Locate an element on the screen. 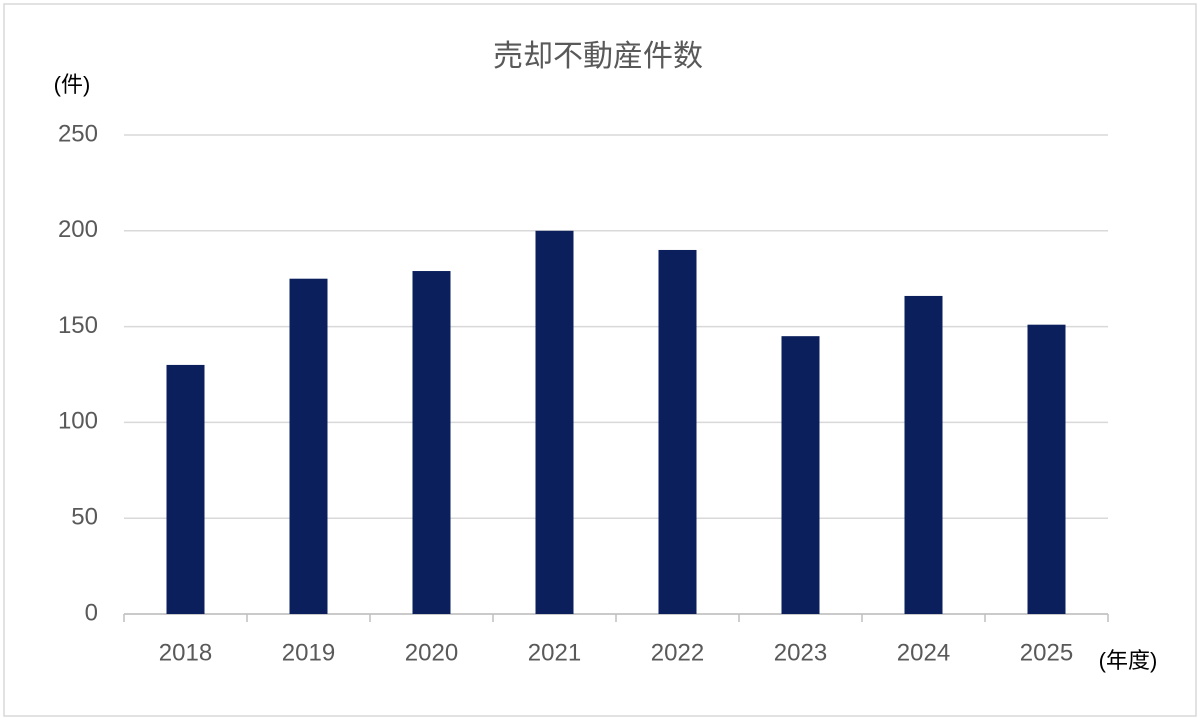  y-axis-label: (件) is located at coordinates (72, 84).